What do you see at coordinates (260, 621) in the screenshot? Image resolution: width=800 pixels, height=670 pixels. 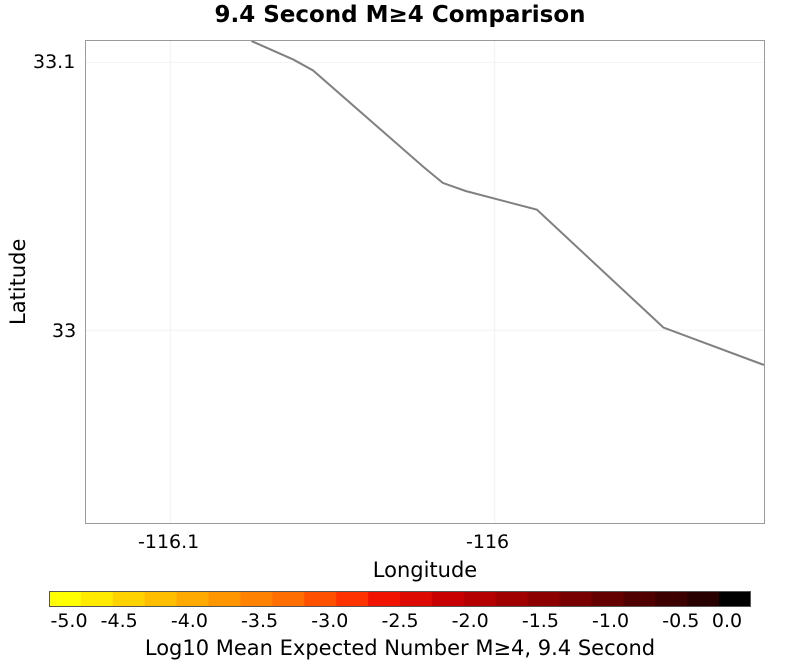 I see `colorbar-tick-label: -3.5` at bounding box center [260, 621].